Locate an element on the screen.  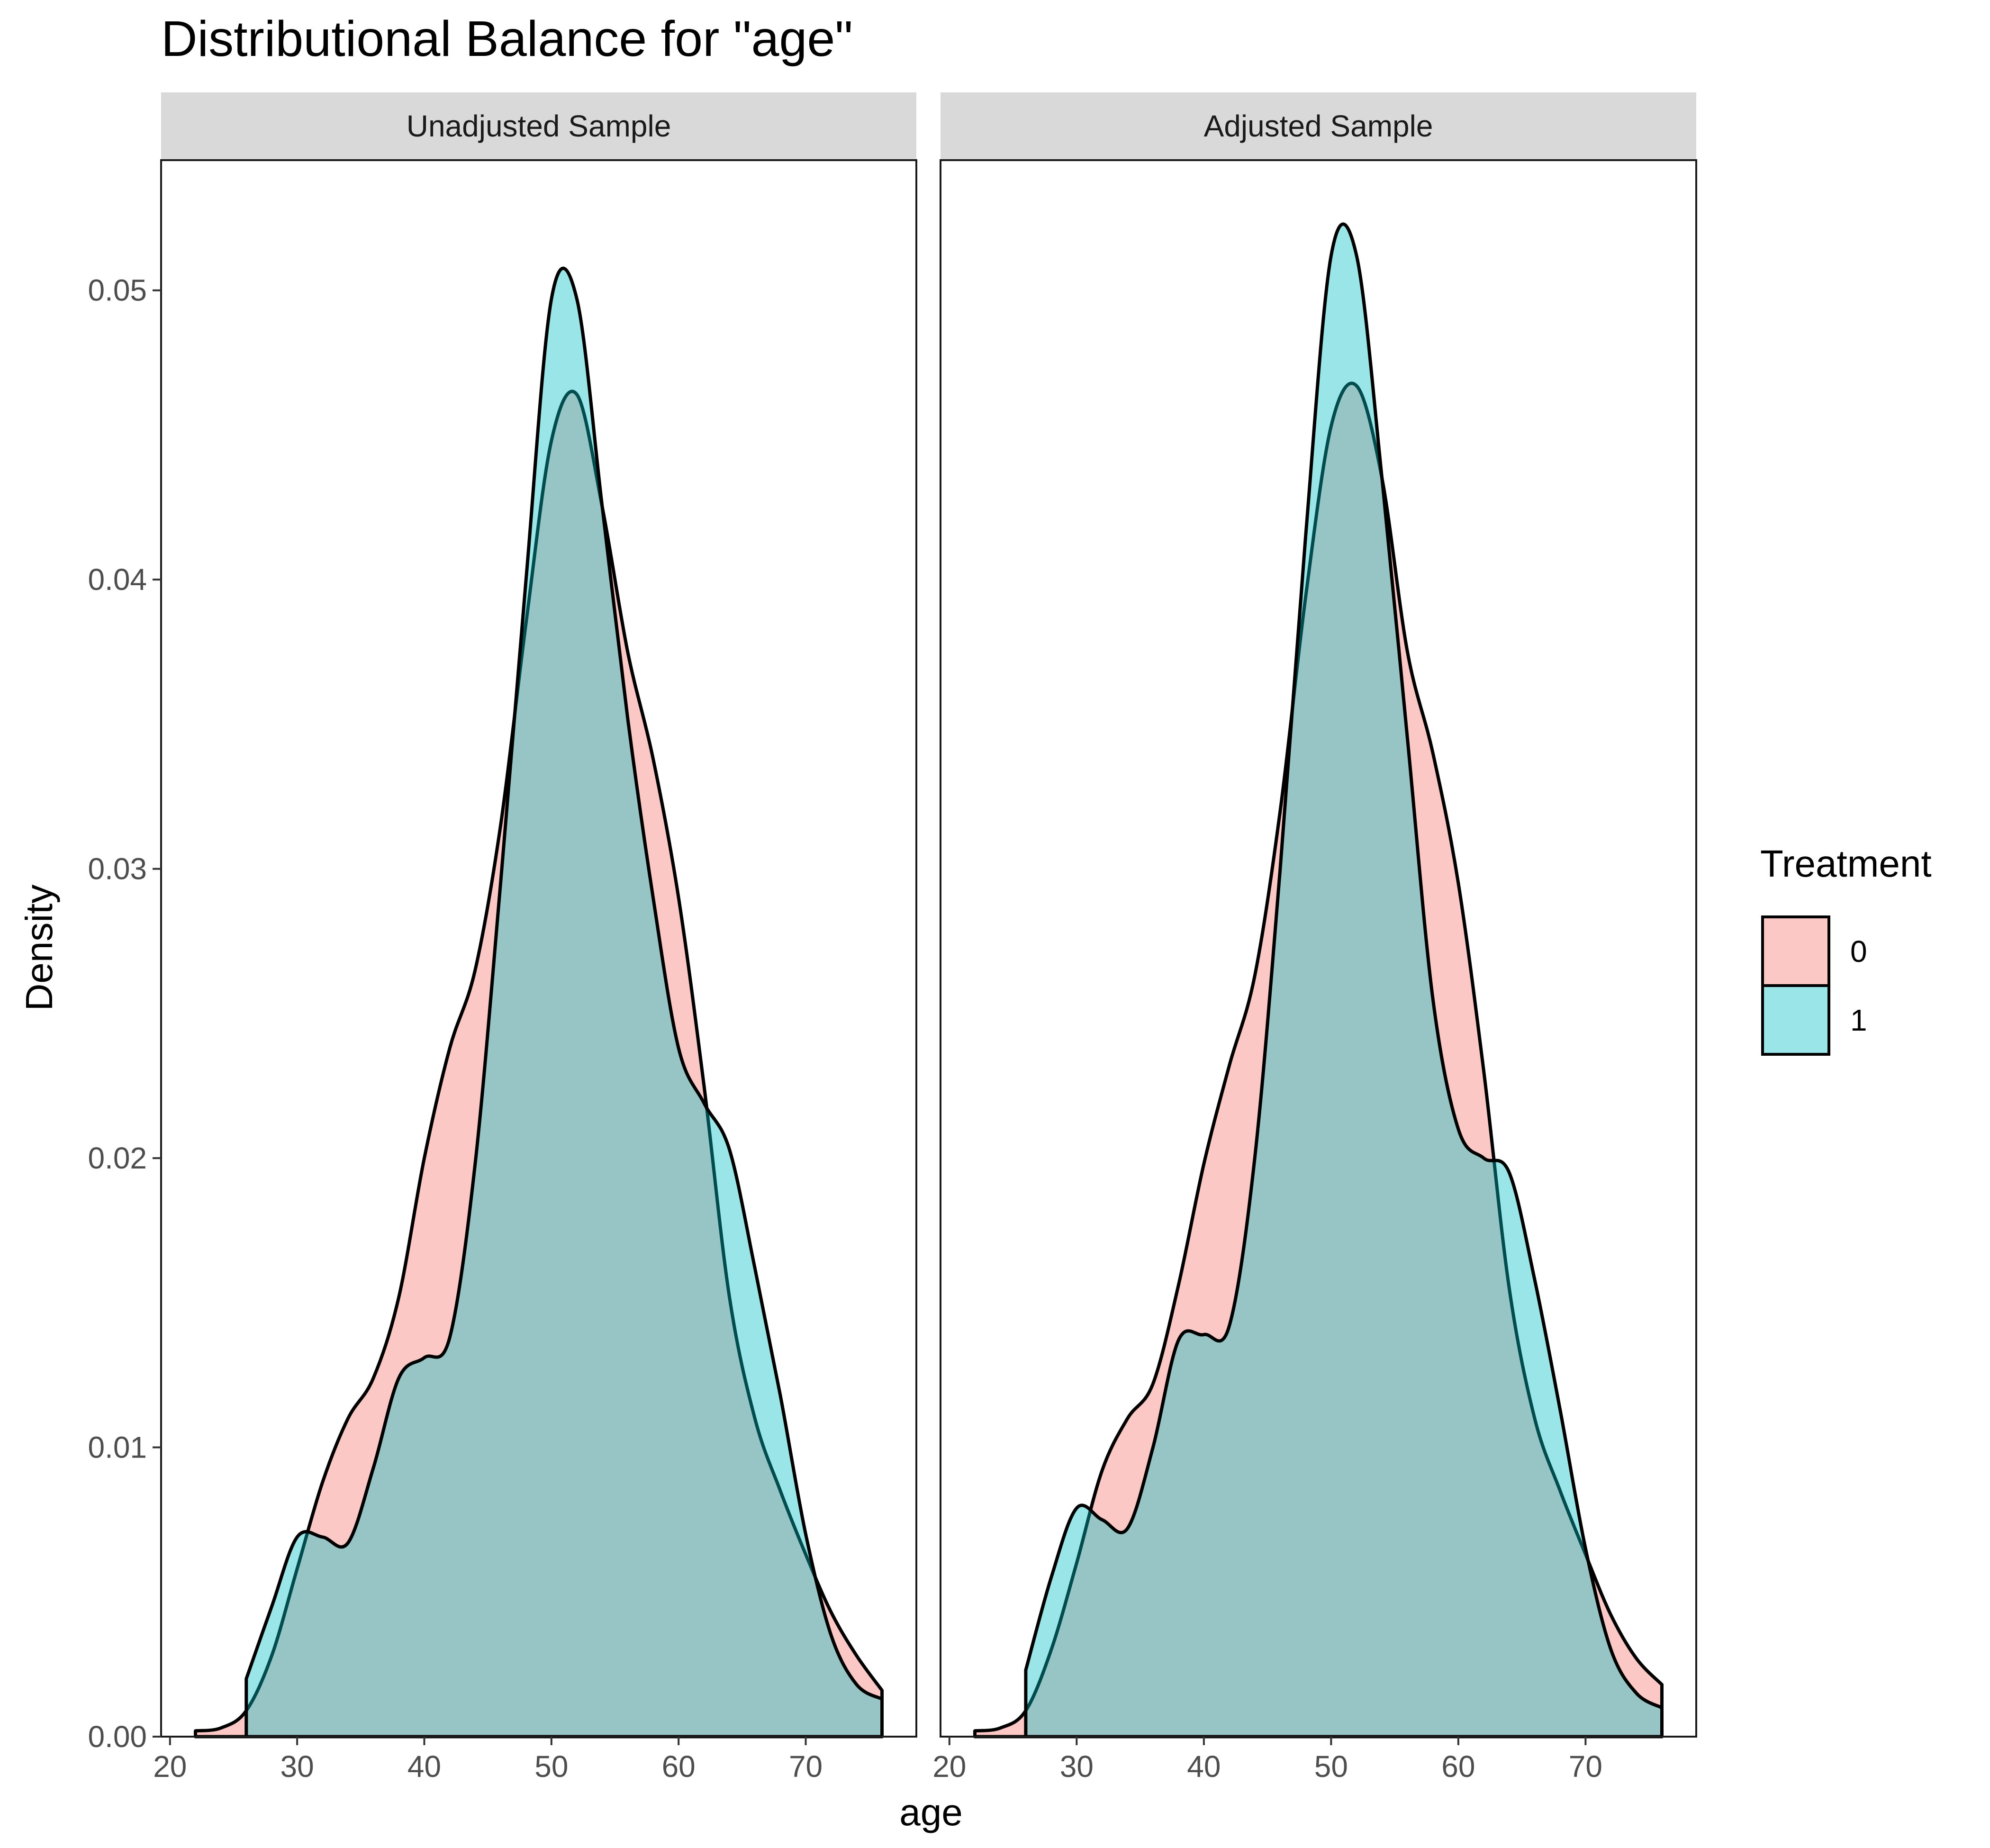
legend: Treatment 01 is located at coordinates (1846, 949).